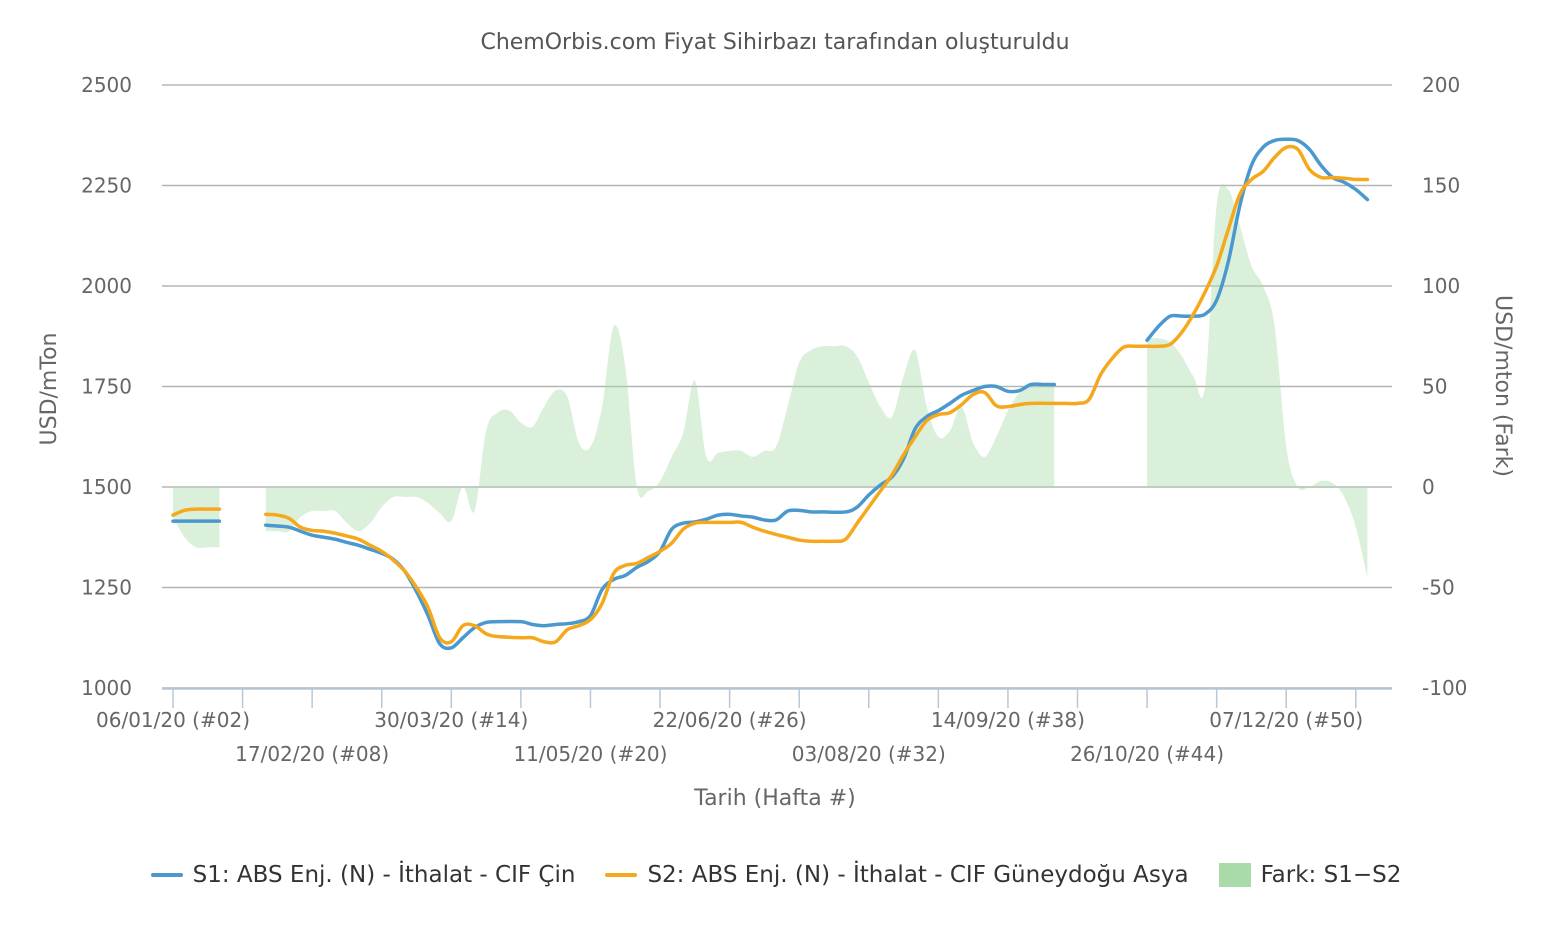  What do you see at coordinates (49, 389) in the screenshot?
I see `y-axis-title-left: USD/mTon` at bounding box center [49, 389].